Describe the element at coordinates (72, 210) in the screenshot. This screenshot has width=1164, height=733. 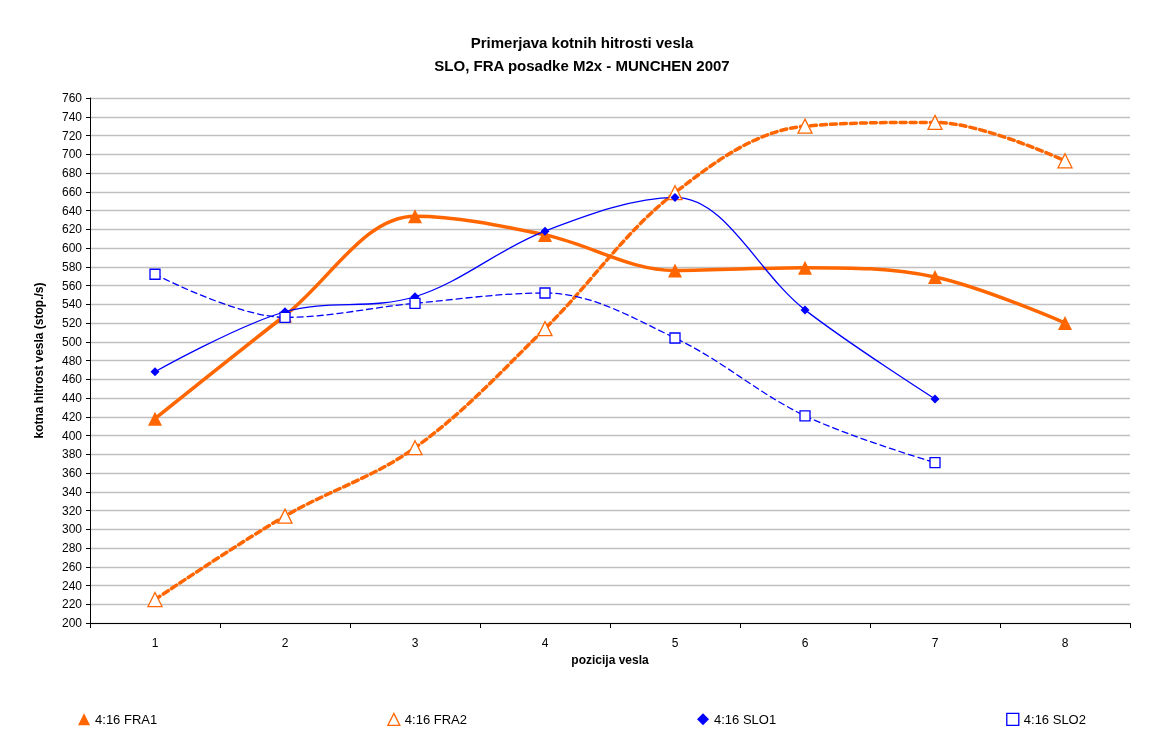
I see `y-tick-label: 640` at that location.